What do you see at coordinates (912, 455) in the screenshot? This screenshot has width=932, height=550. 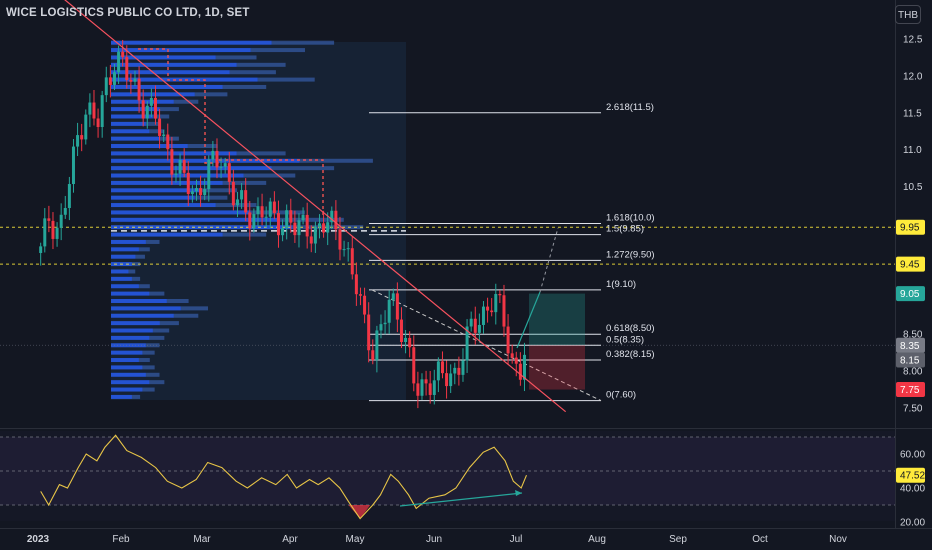 I see `rsi-tick-label: 60.00` at bounding box center [912, 455].